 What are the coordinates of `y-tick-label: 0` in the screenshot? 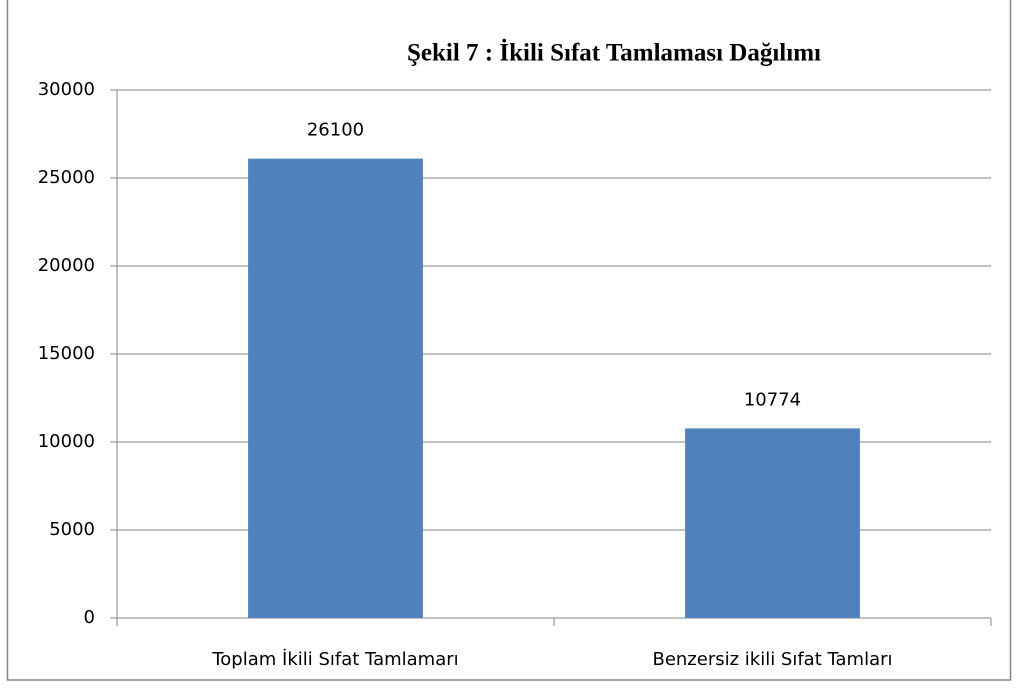 It's located at (89, 617).